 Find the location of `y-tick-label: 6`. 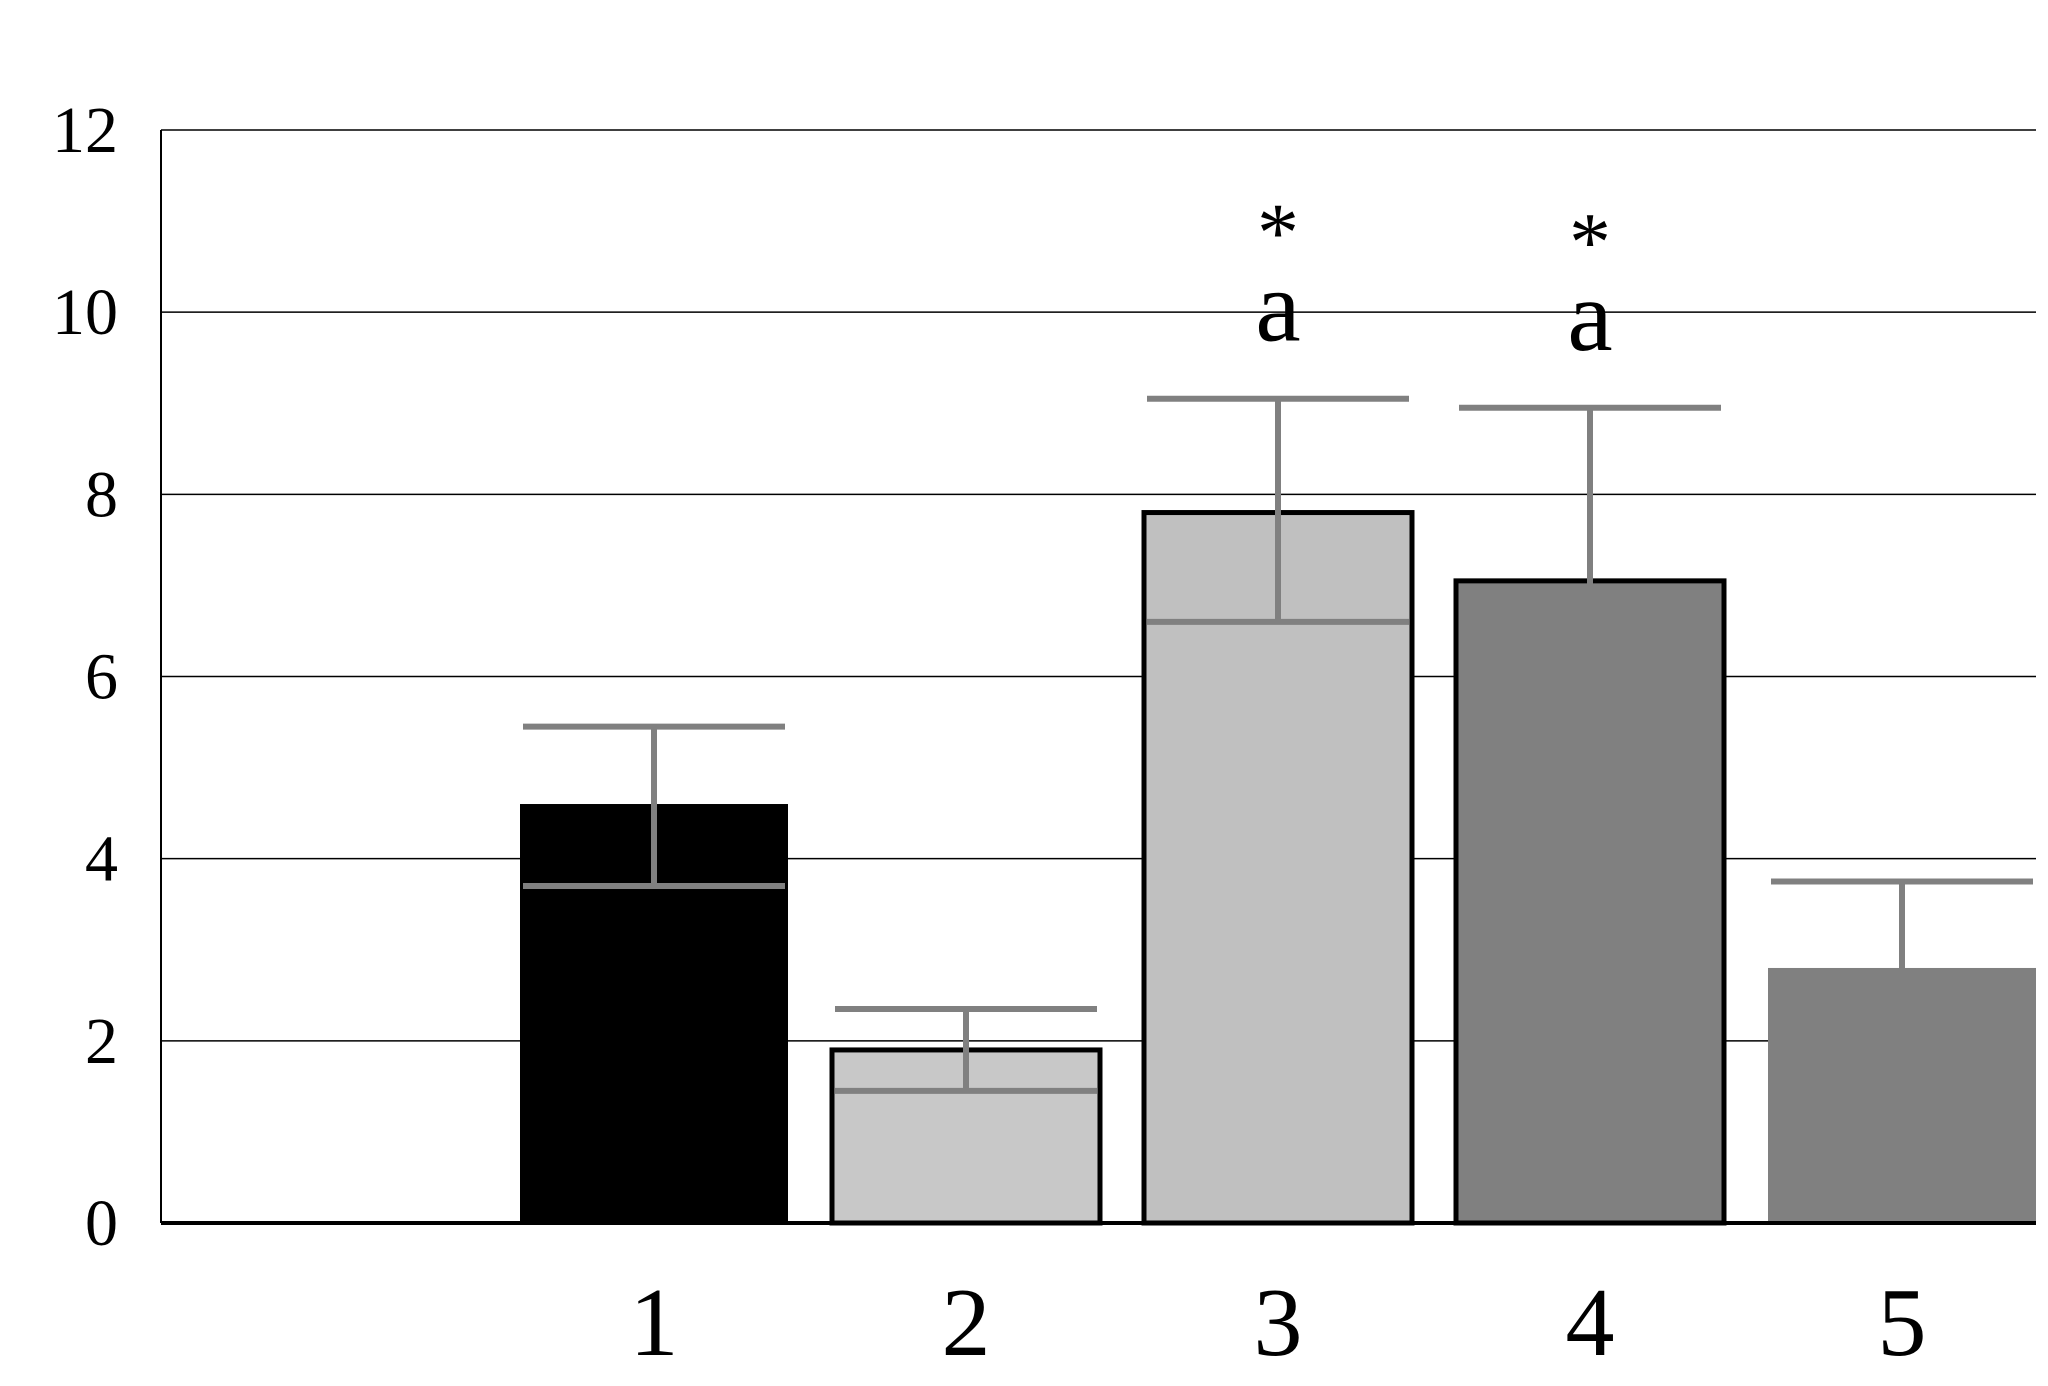

y-tick-label: 6 is located at coordinates (101, 677).